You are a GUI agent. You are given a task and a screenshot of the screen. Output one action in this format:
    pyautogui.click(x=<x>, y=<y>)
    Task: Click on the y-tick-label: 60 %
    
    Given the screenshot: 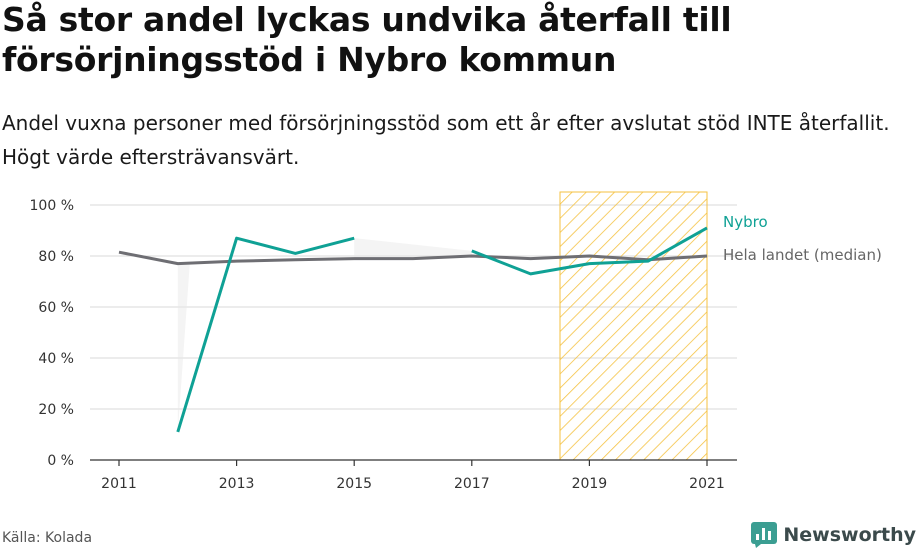 What is the action you would take?
    pyautogui.click(x=56, y=308)
    